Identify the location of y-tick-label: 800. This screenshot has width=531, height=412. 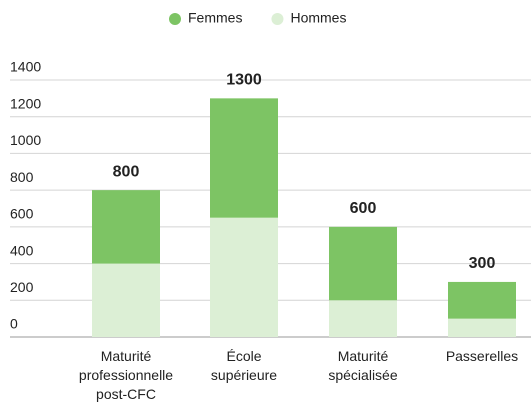
(22, 177).